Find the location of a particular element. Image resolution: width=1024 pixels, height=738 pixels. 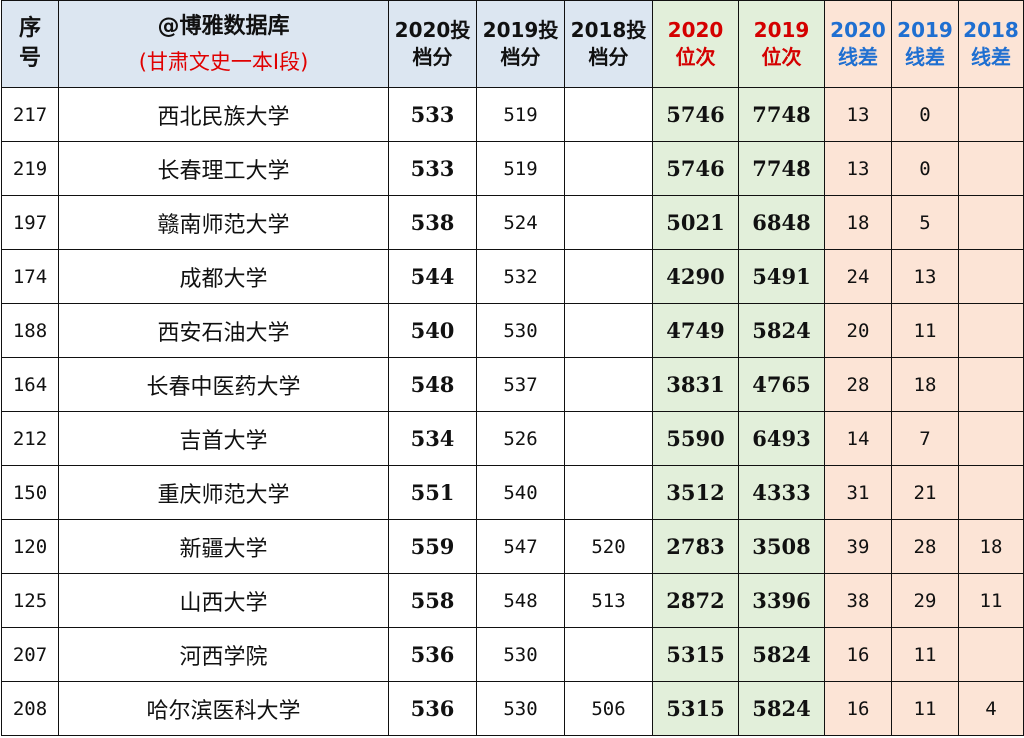

cell-university: 长春中医药大学 is located at coordinates (223, 384).